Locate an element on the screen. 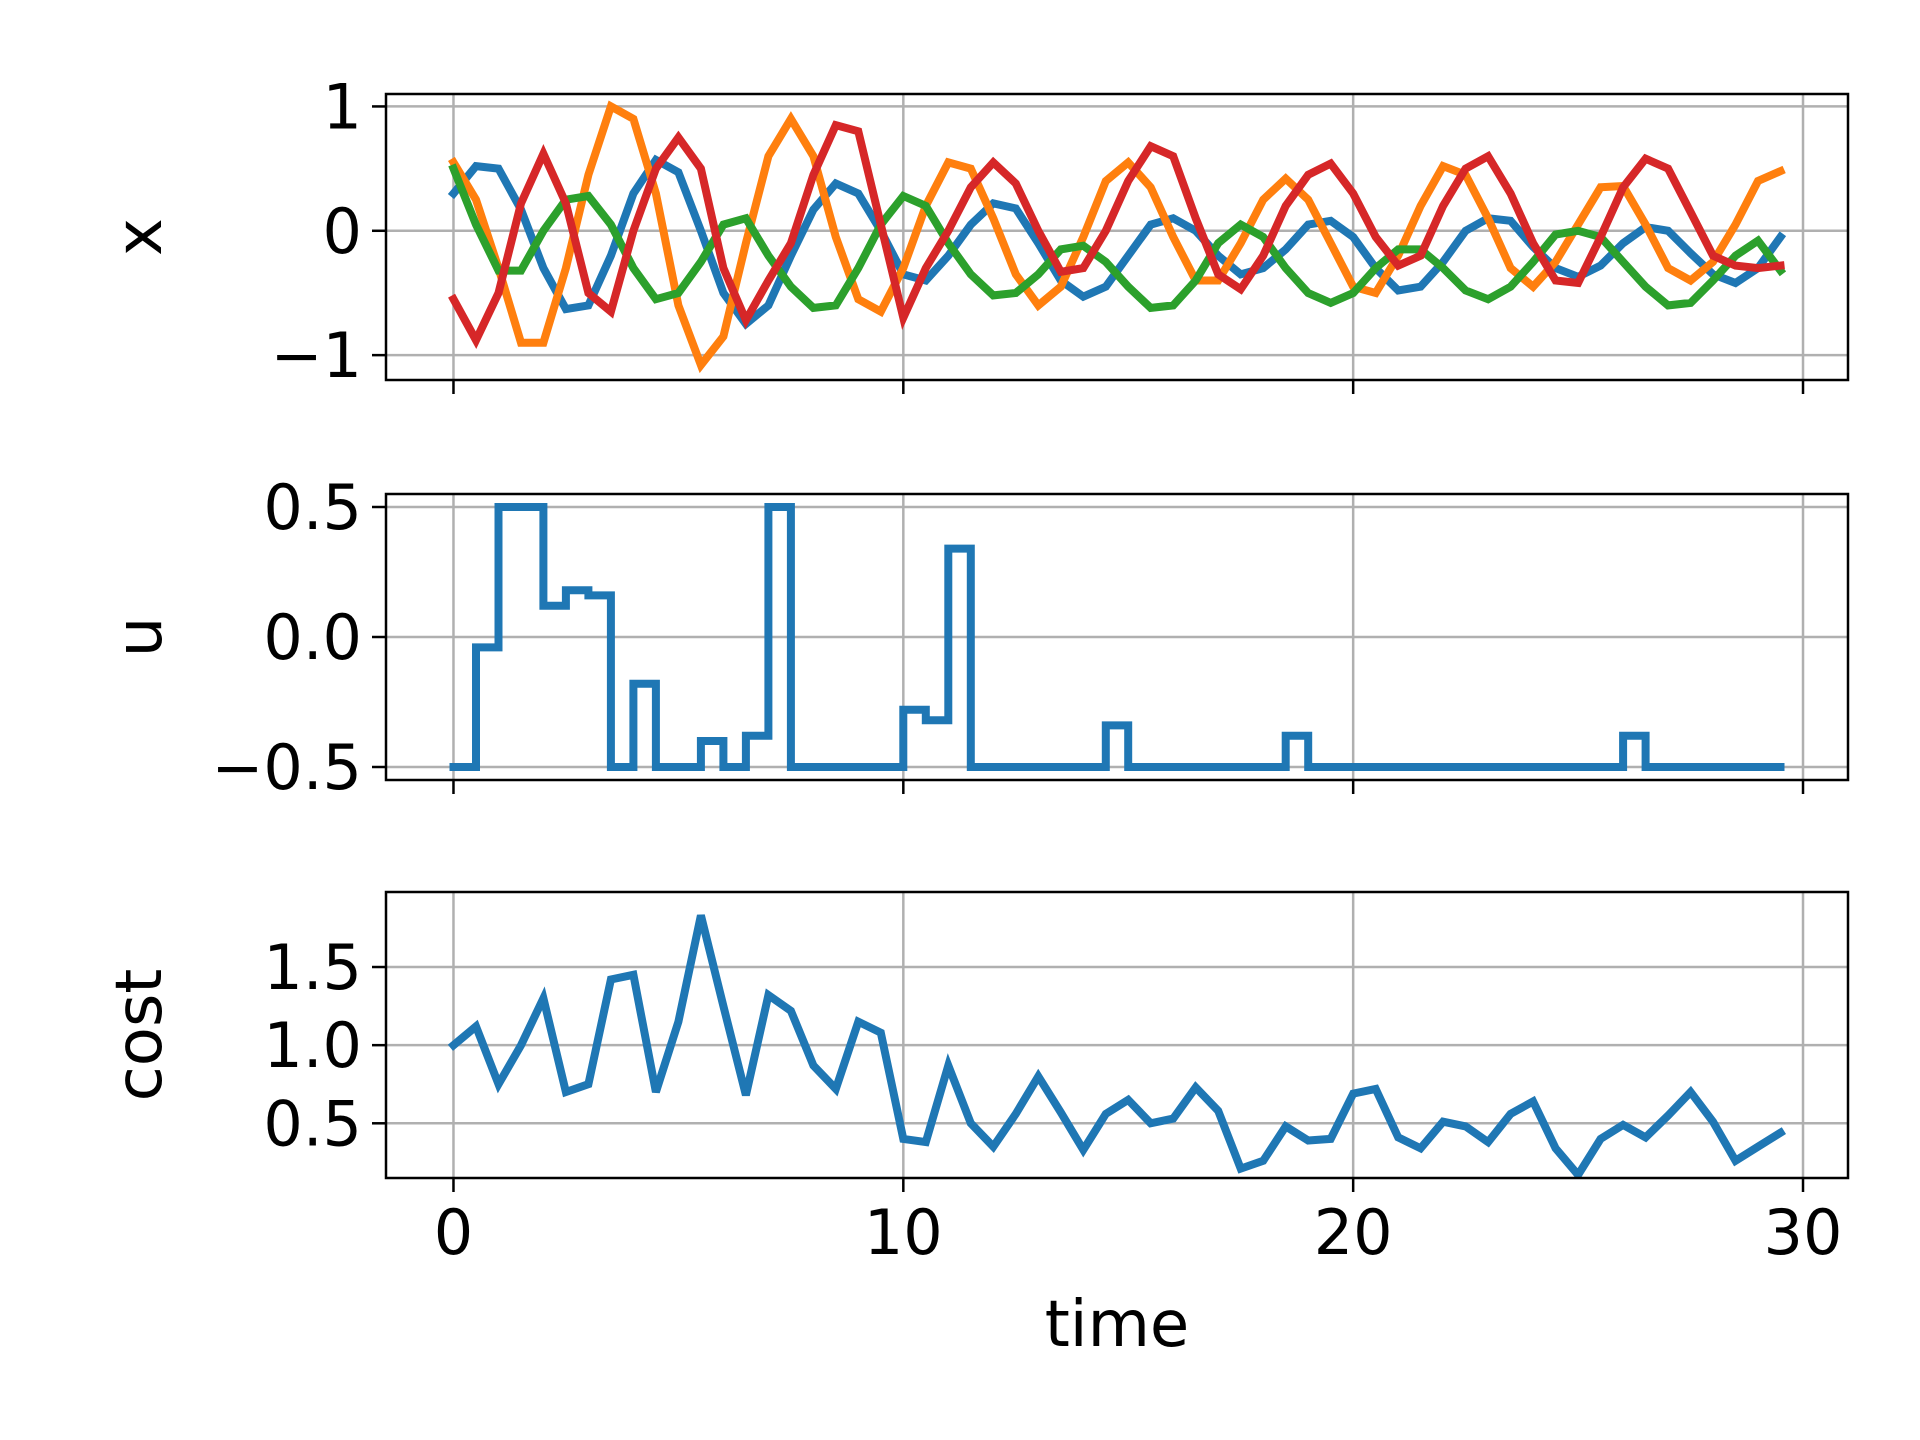  y-tick-label-1: 0 is located at coordinates (342, 231).